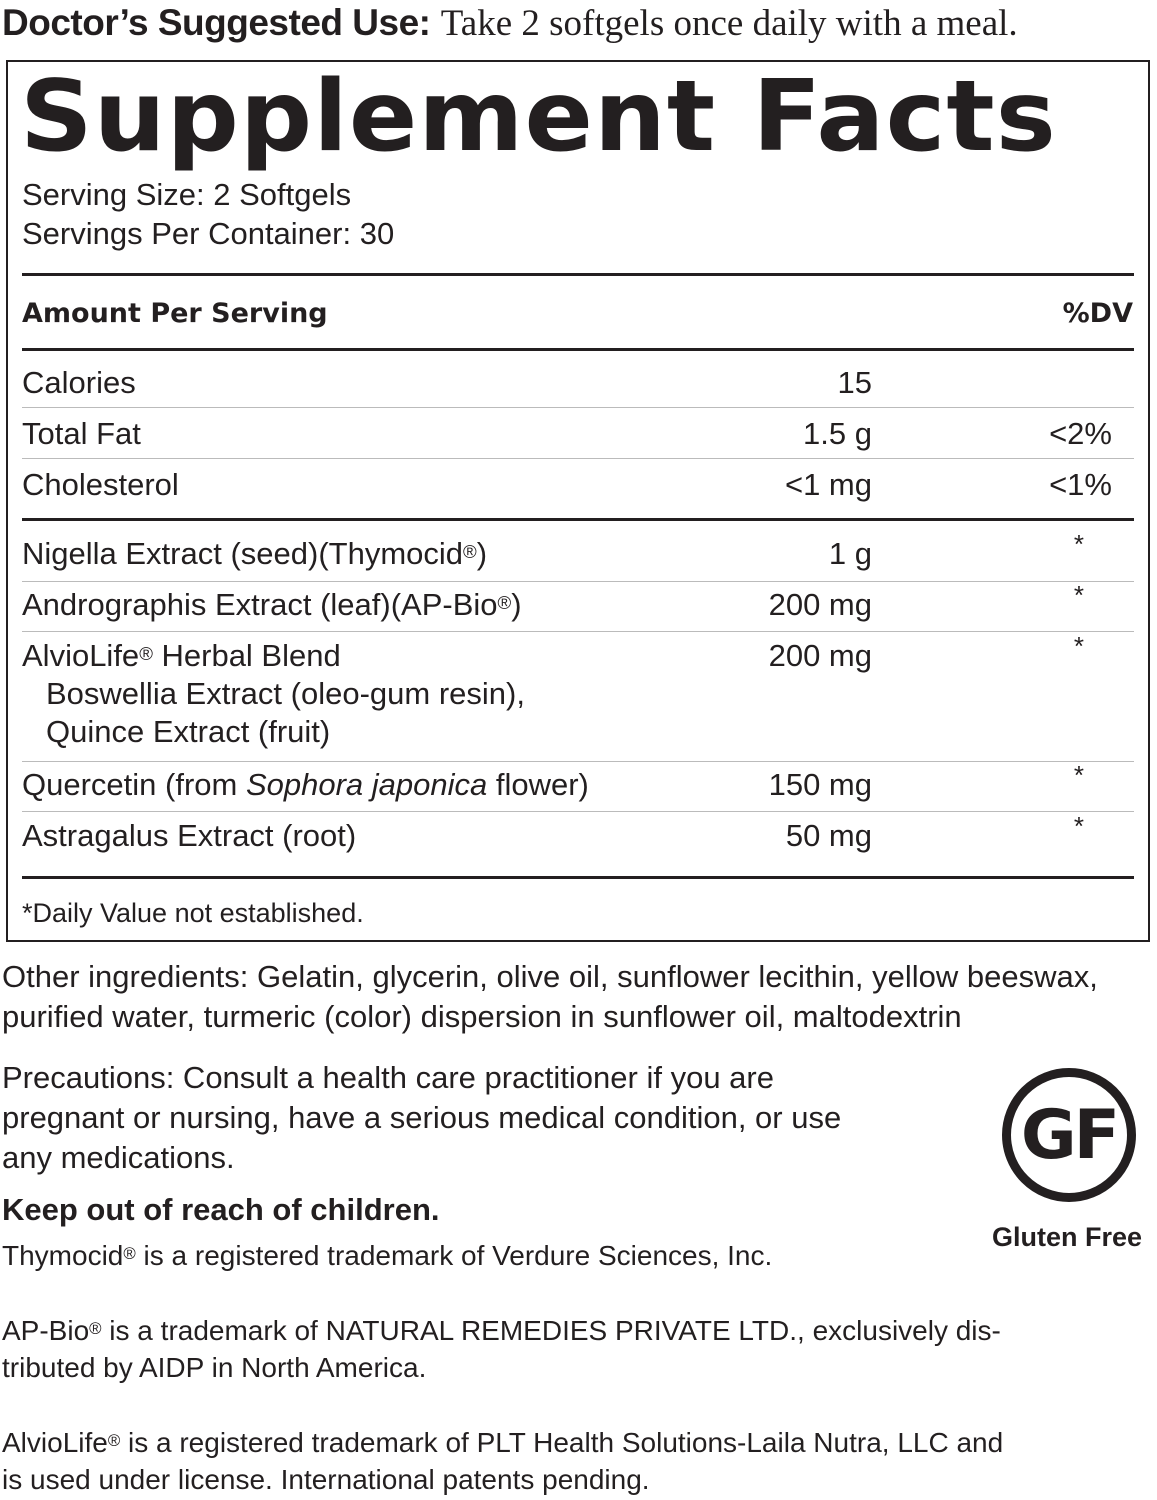  I want to click on serving-size: Serving Size: 2 Softgels, so click(187, 194).